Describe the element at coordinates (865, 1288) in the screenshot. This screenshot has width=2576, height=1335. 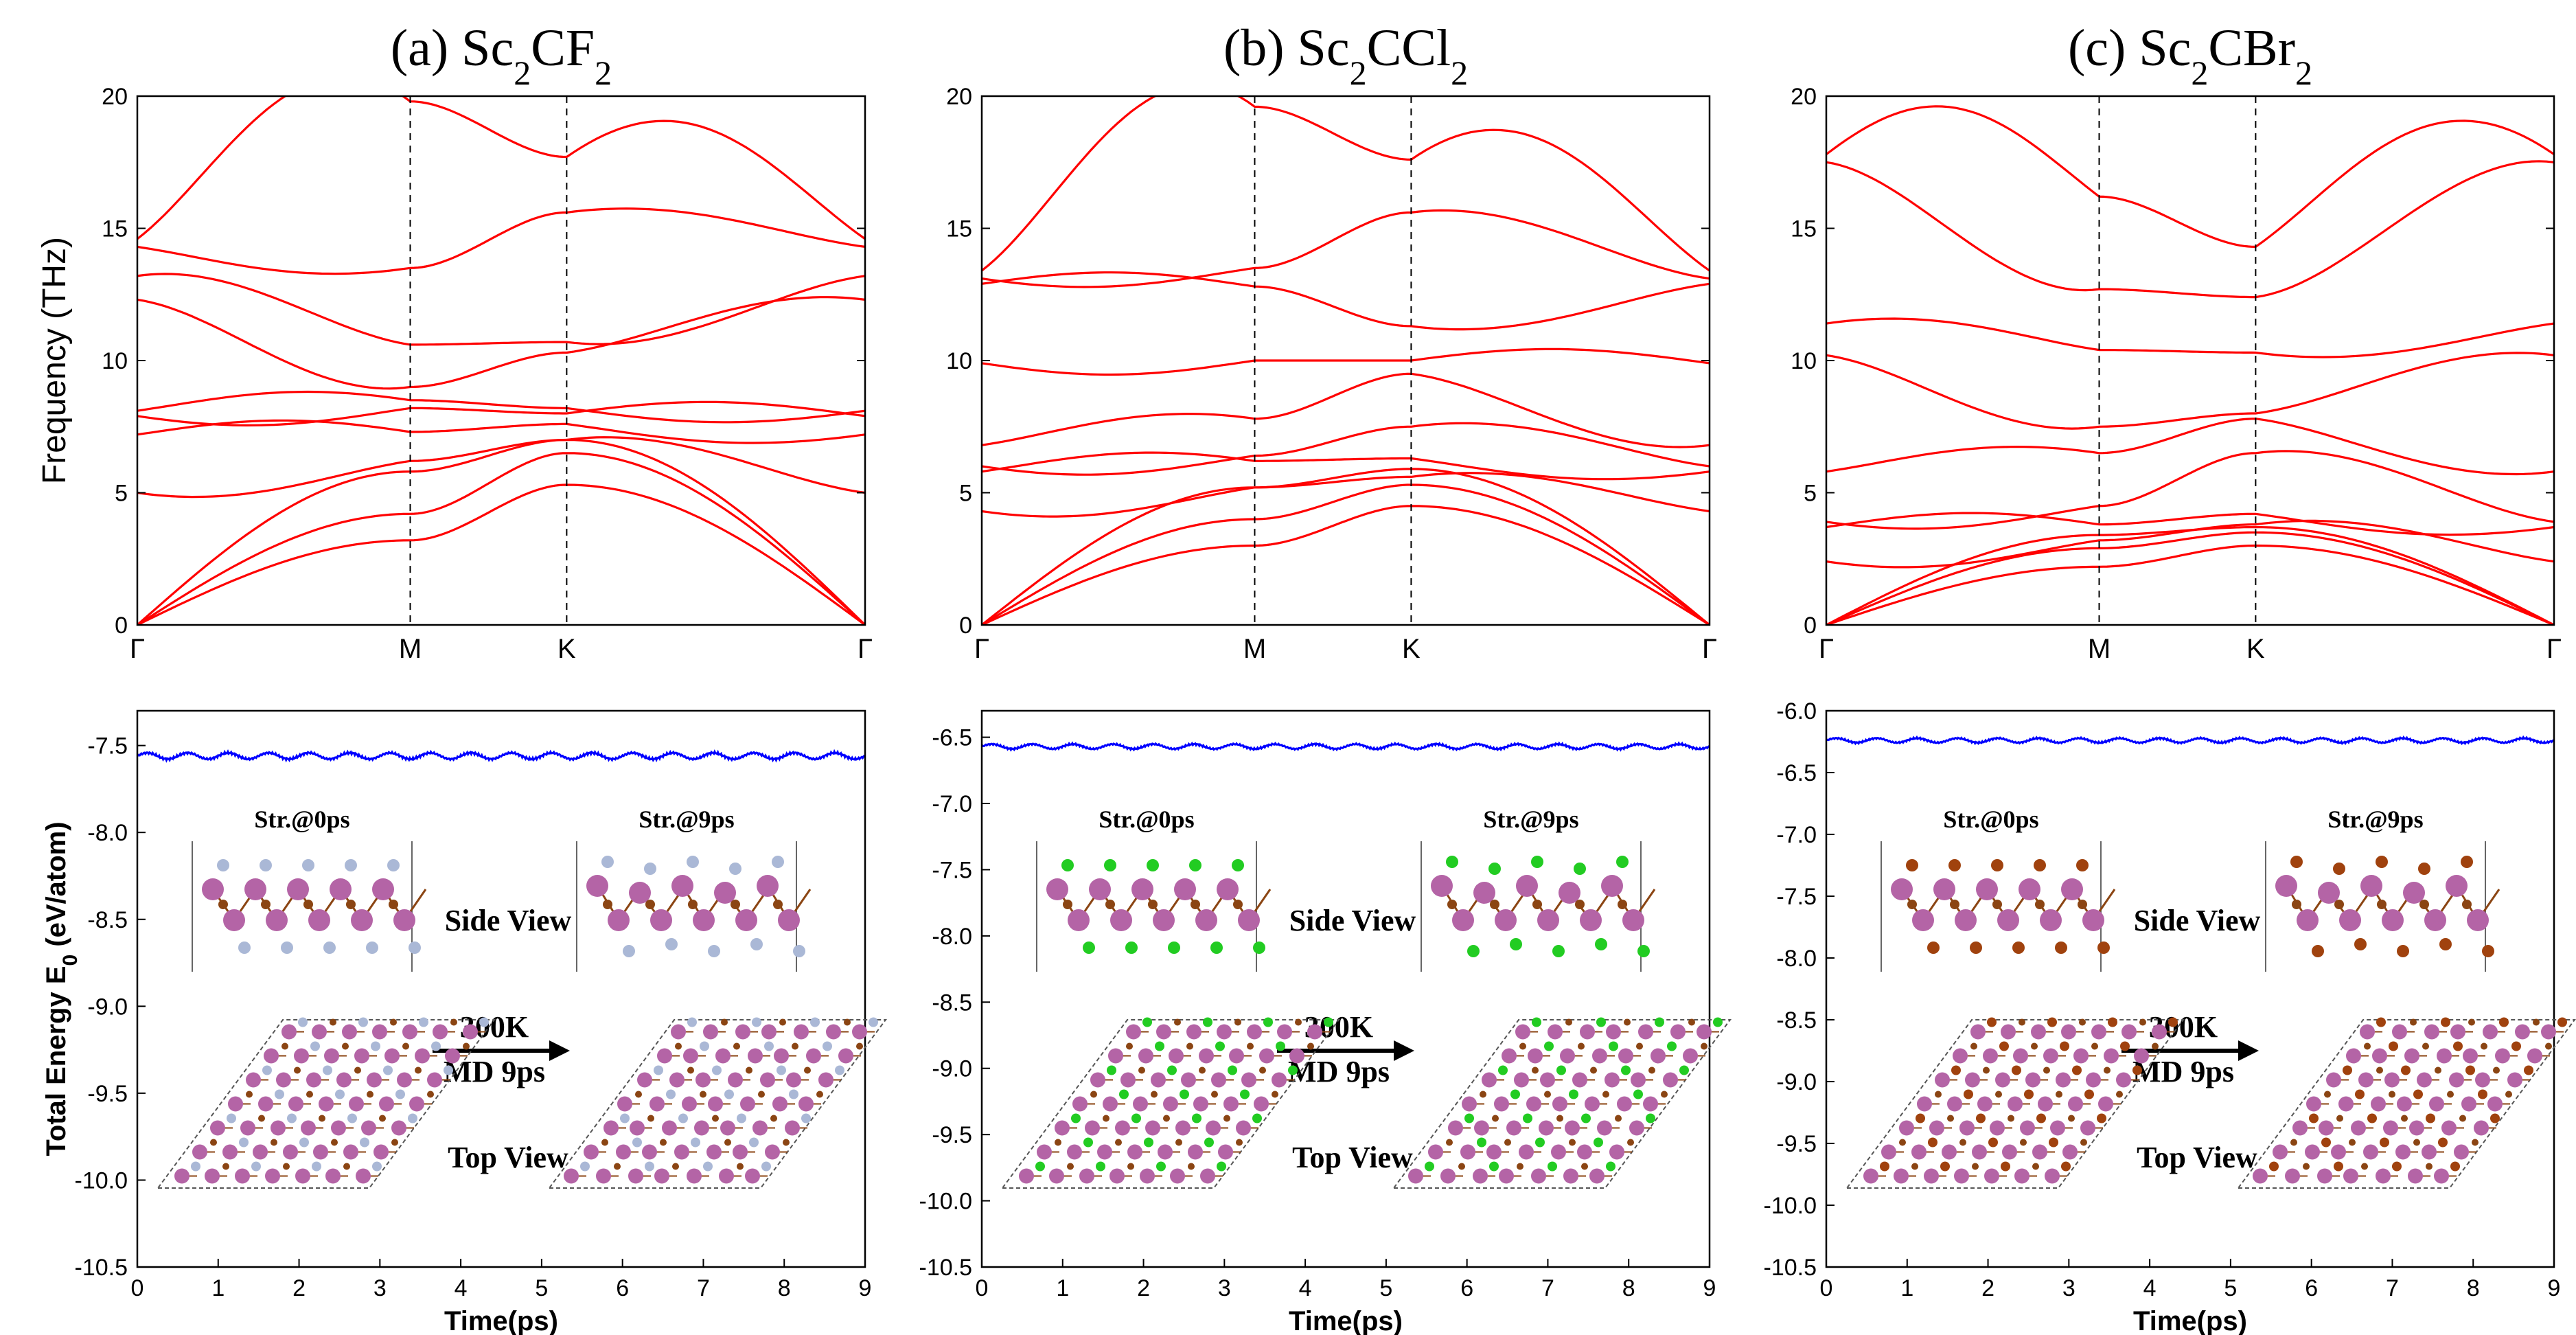
I see `x-tick-label: 9` at that location.